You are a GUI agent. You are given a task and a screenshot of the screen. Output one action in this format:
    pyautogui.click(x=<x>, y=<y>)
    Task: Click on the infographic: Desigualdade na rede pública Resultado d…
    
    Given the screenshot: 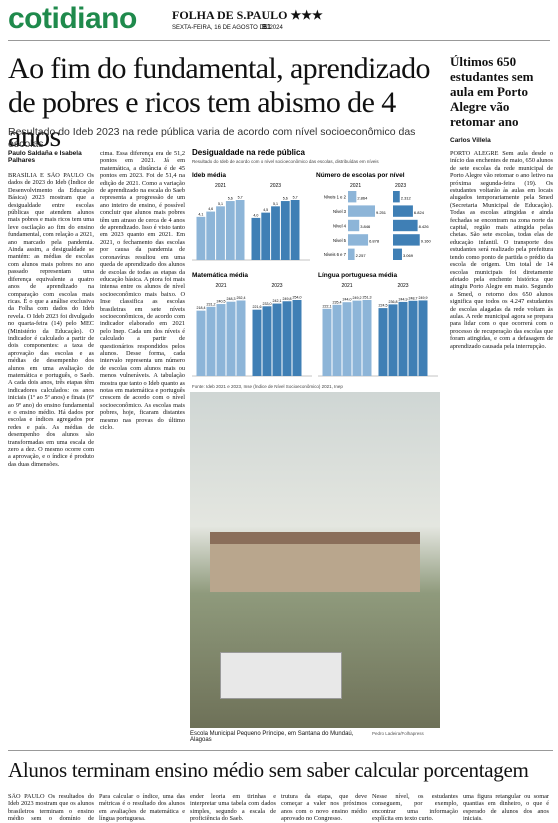 What is the action you would take?
    pyautogui.click(x=315, y=268)
    